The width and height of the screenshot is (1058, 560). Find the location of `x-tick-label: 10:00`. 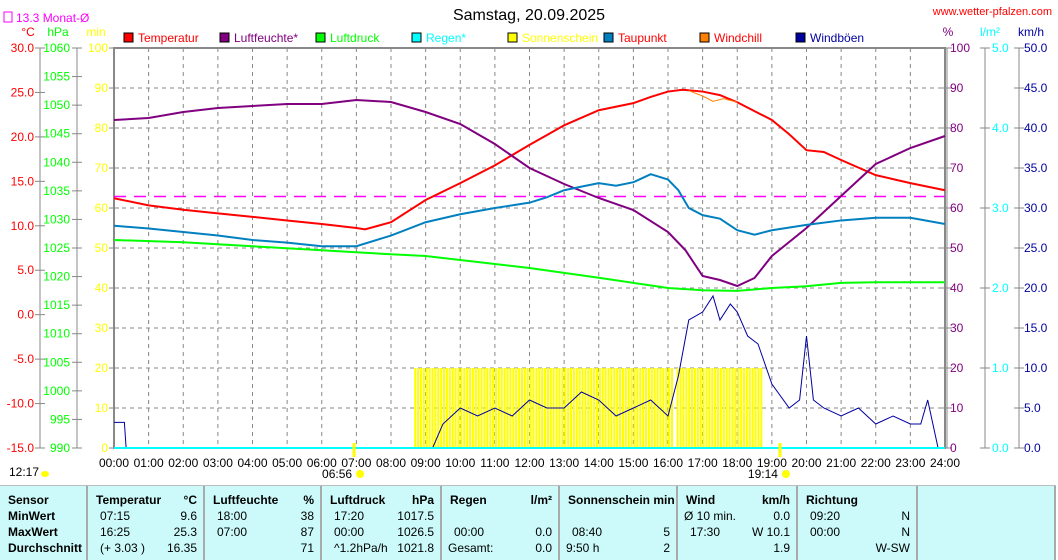

x-tick-label: 10:00 is located at coordinates (460, 463).